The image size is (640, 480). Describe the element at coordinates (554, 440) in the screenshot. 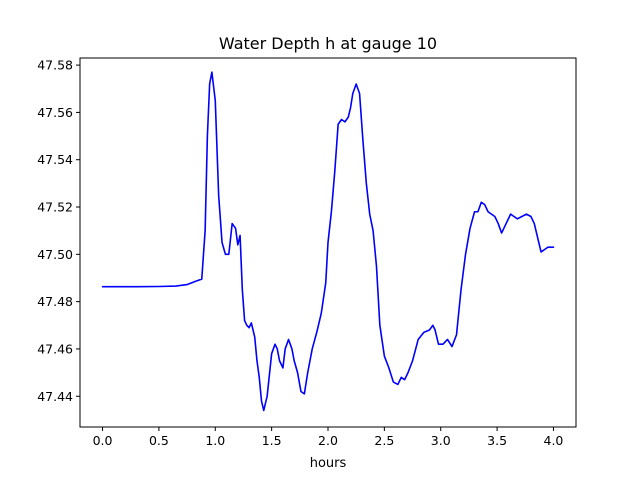

I see `x-tick-label: 4.0` at that location.